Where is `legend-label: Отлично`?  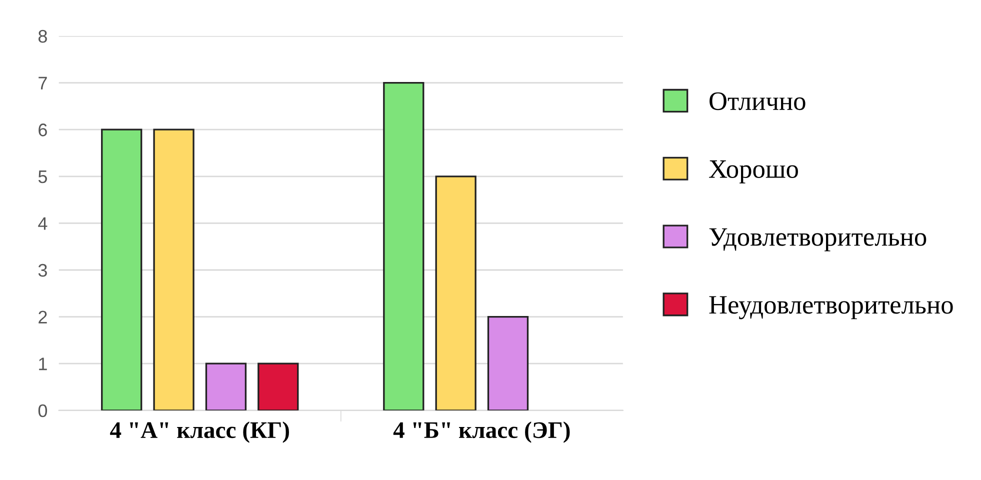 legend-label: Отлично is located at coordinates (758, 101).